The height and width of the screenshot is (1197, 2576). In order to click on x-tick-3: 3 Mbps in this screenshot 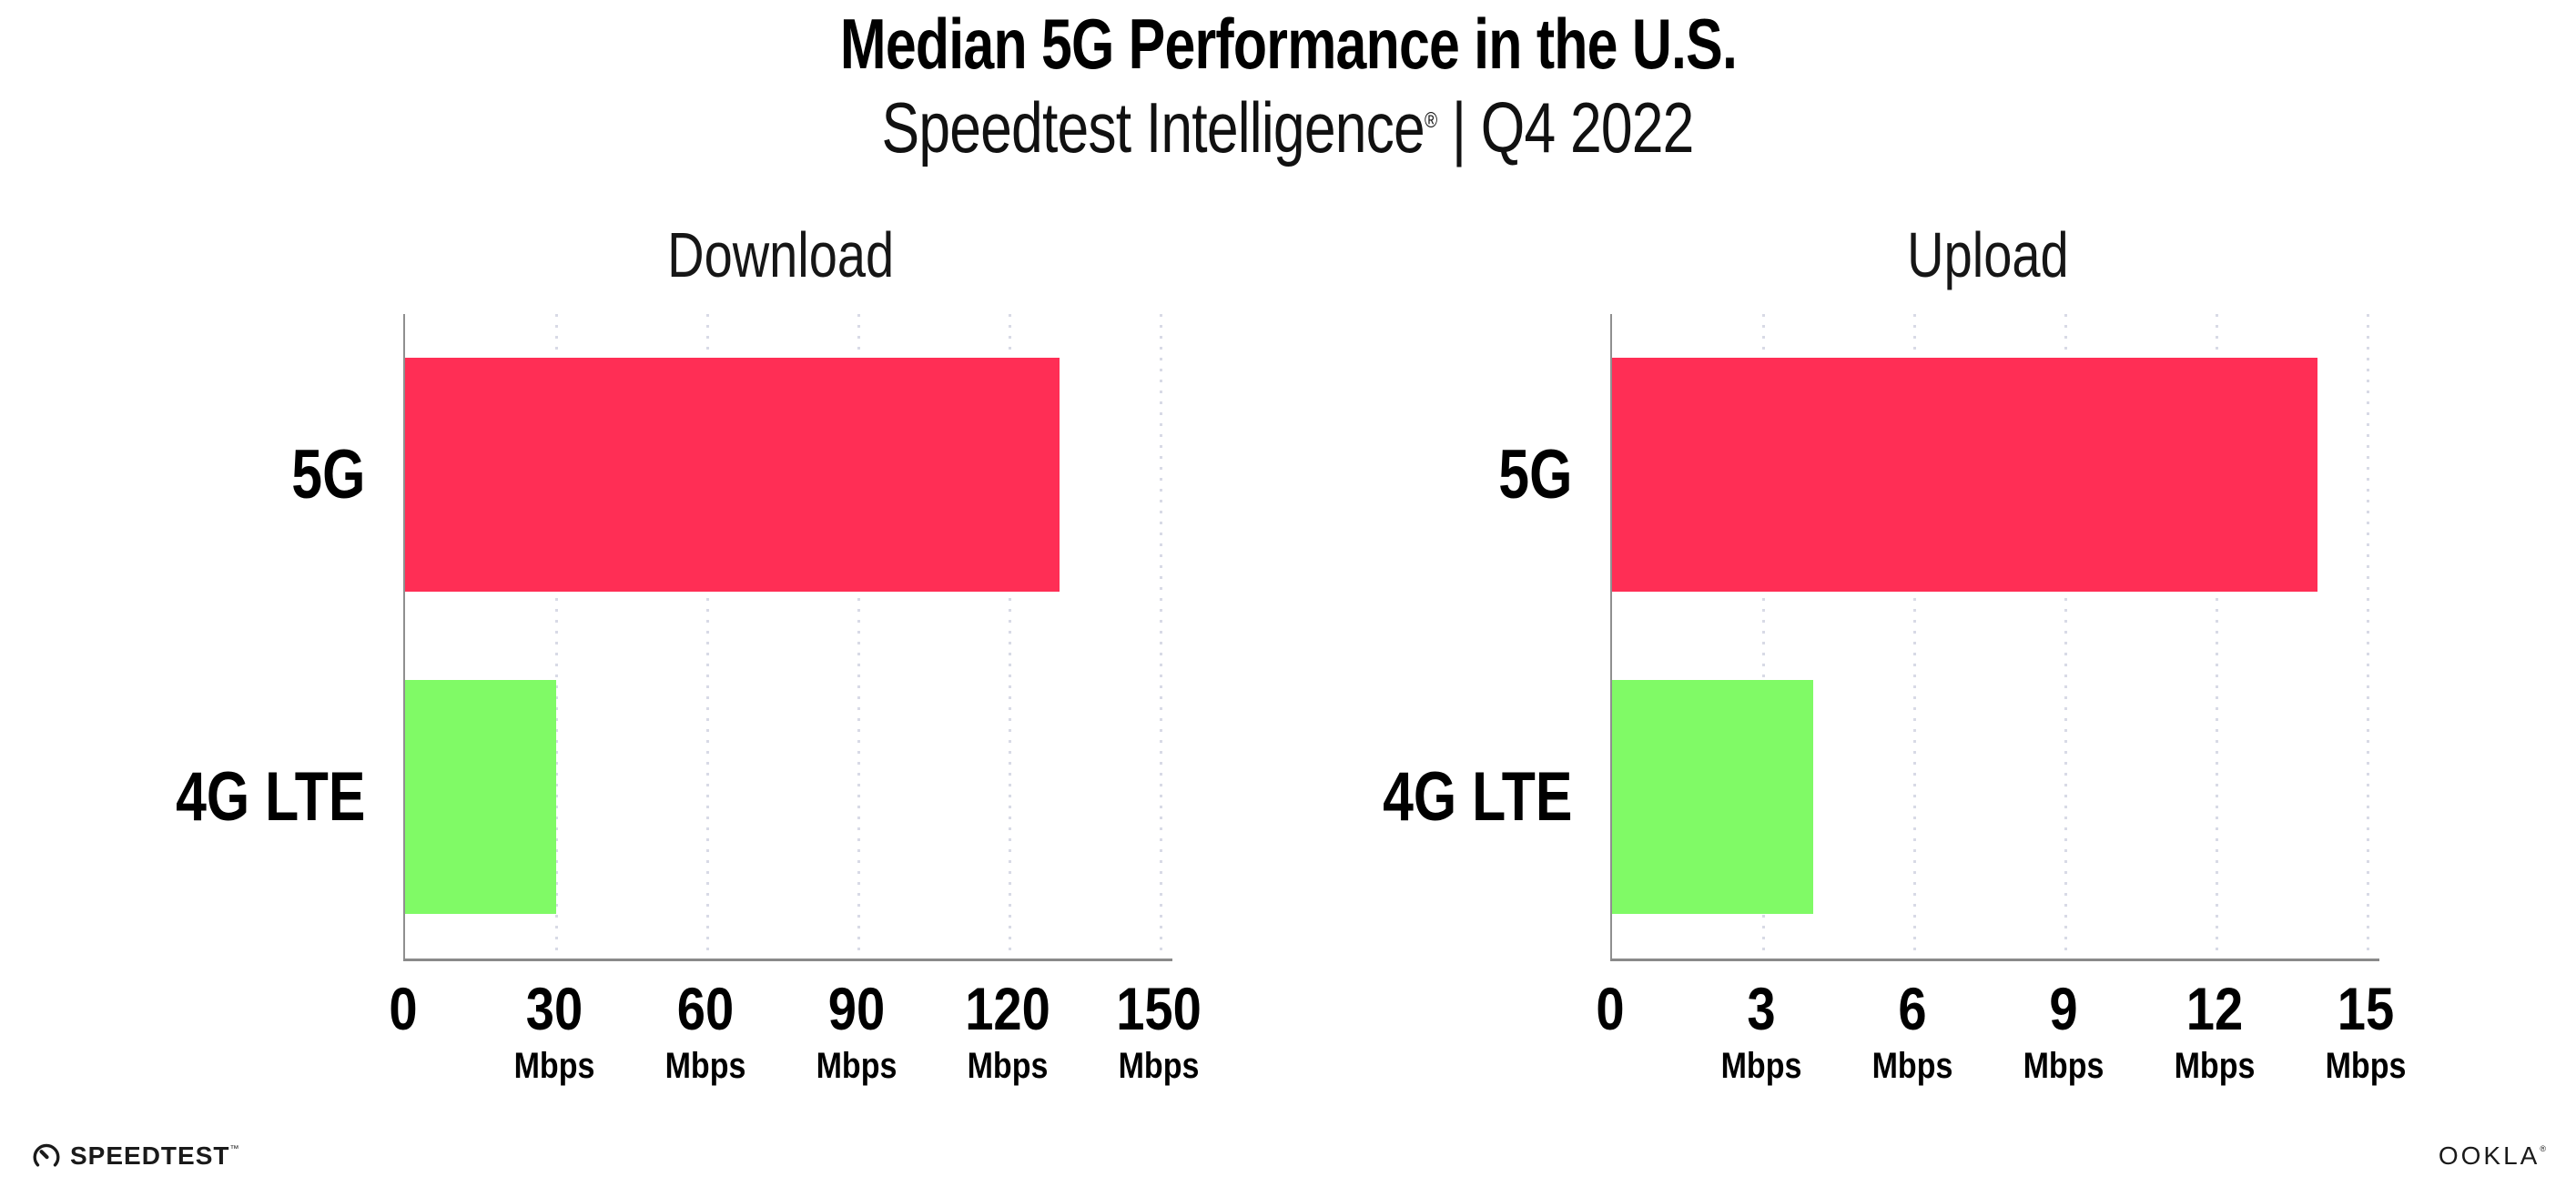, I will do `click(1761, 1031)`.